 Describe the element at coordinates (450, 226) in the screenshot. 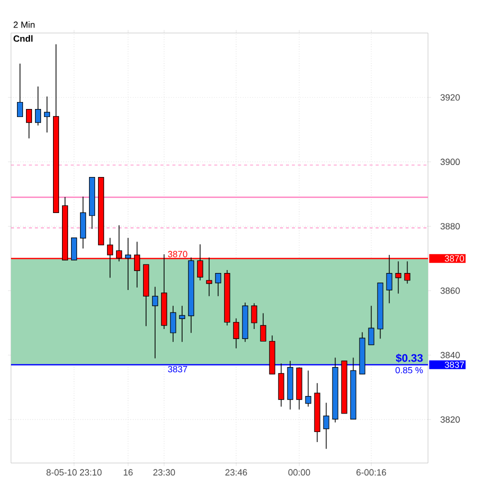

I see `y-tick-label: 3880` at that location.